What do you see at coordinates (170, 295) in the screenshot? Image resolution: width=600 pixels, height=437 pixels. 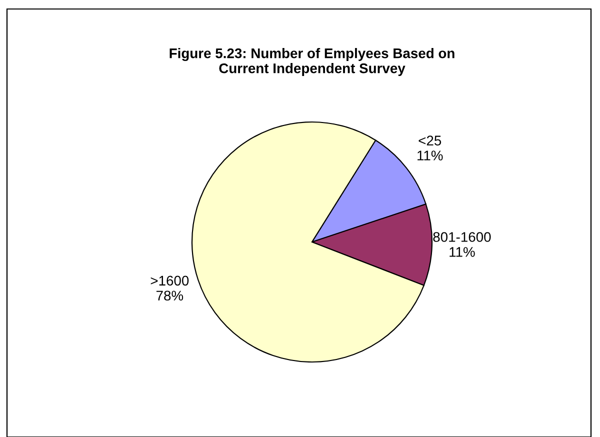 I see `data-label: 78%` at bounding box center [170, 295].